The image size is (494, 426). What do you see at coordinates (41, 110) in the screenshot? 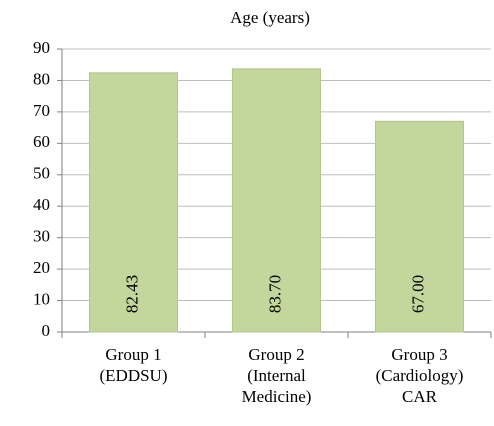
I see `y-tick-label: 70` at bounding box center [41, 110].